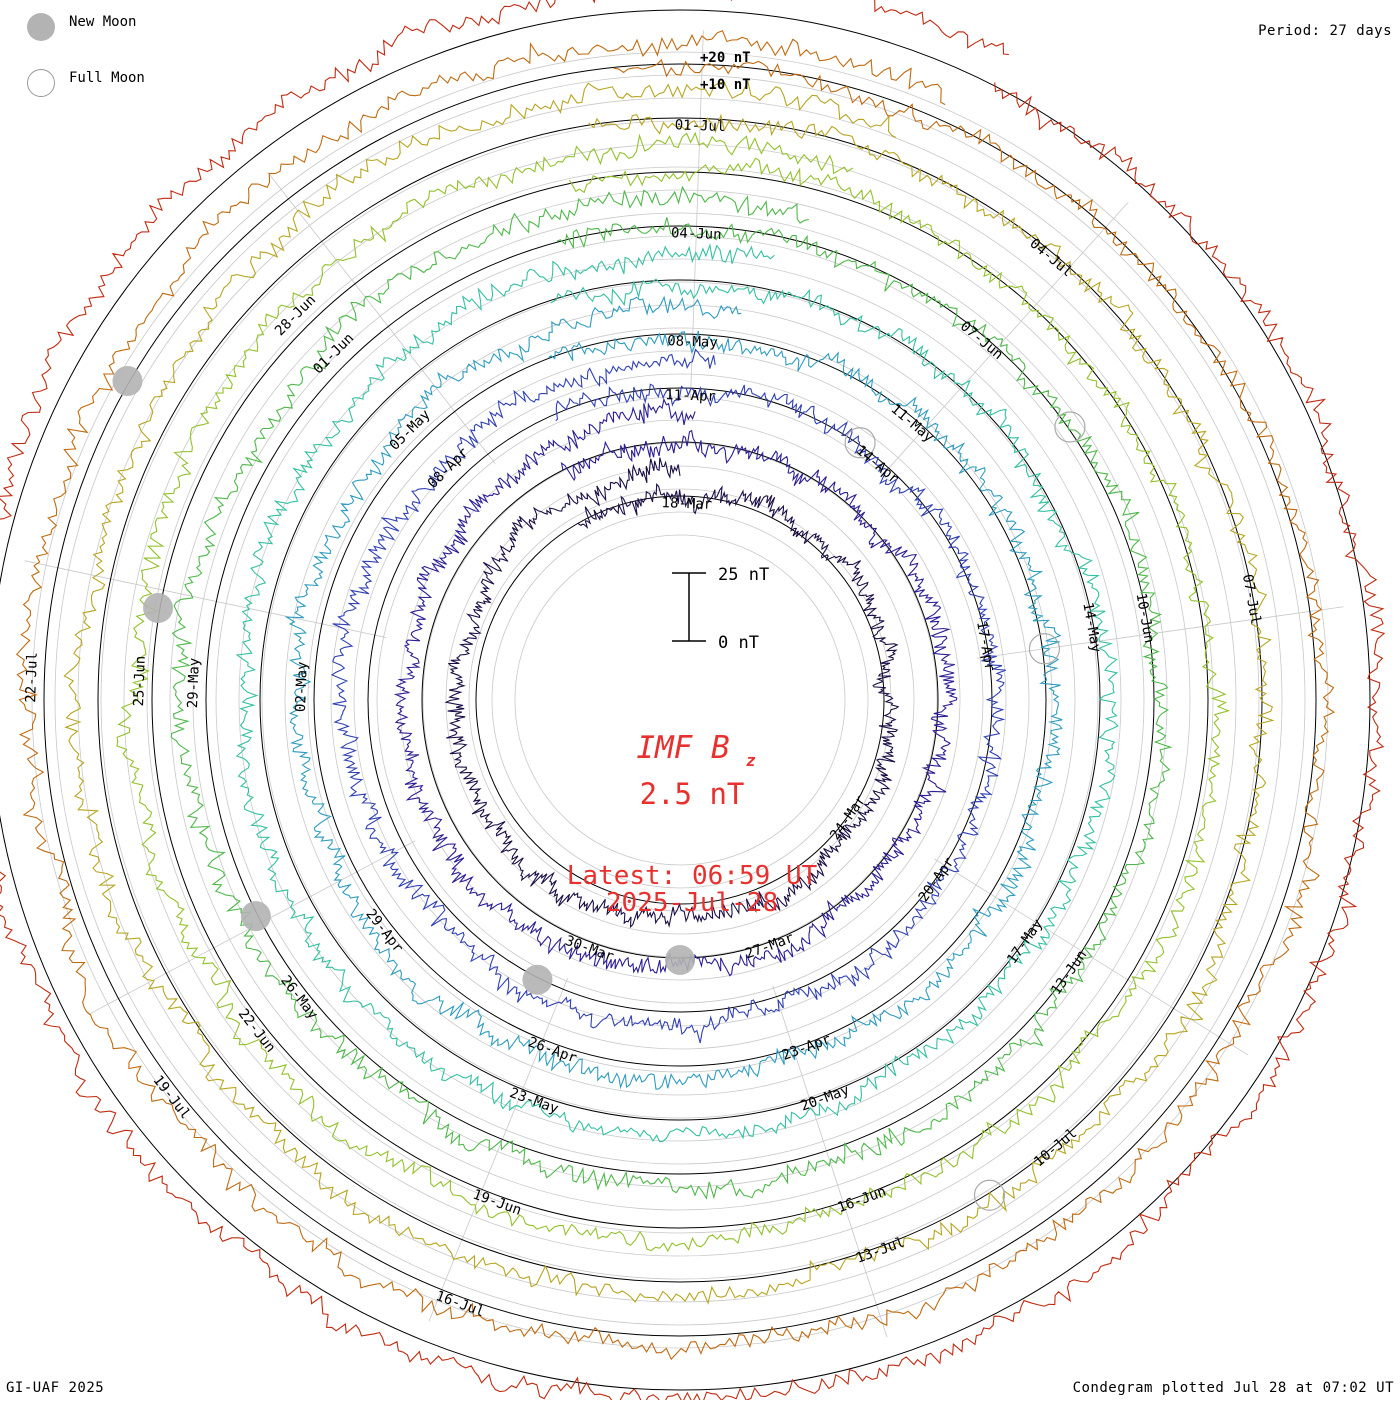 The image size is (1400, 1404). I want to click on legend-full-moon: Full Moon, so click(86, 83).